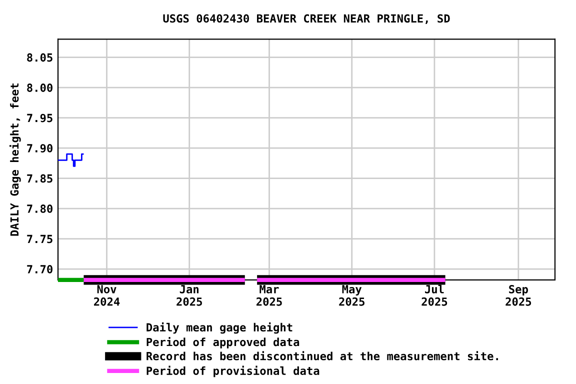 The image size is (576, 384). What do you see at coordinates (269, 295) in the screenshot?
I see `x-tick-label: Mar 2025` at bounding box center [269, 295].